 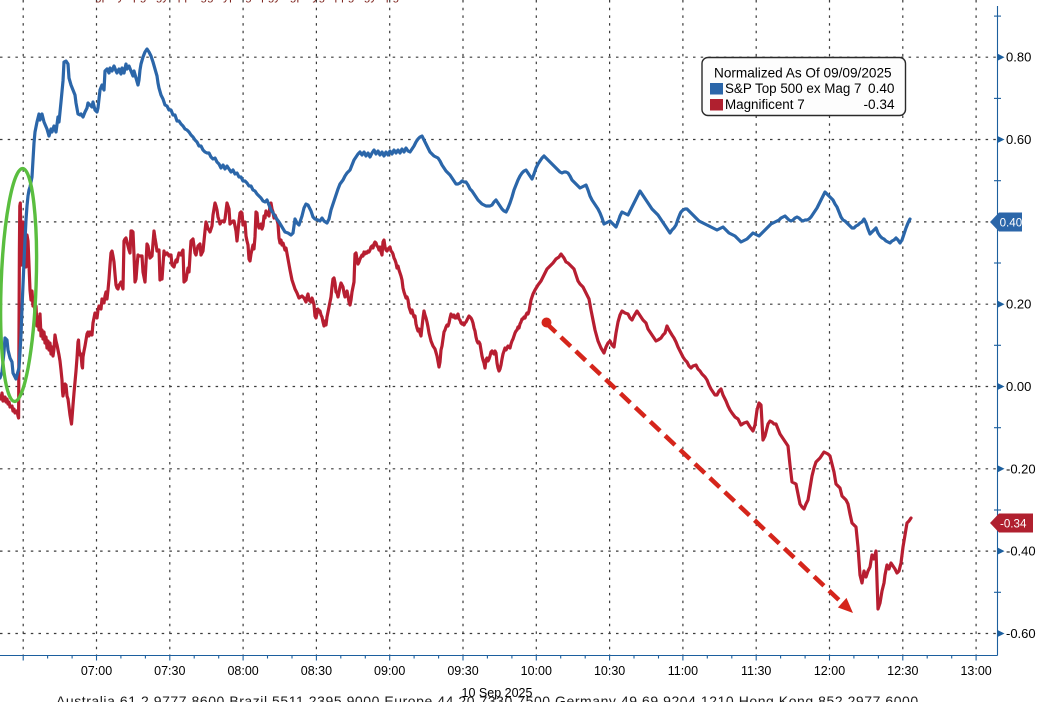 I want to click on svg-text: 09:00, so click(x=389, y=671).